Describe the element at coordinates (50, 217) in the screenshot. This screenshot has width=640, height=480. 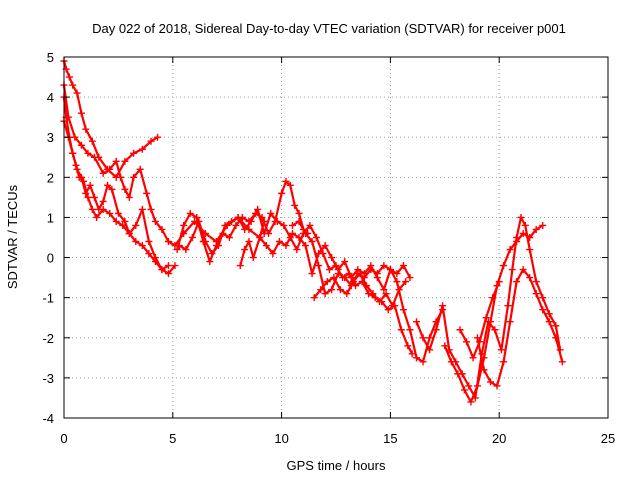
I see `y-tick-label: 1` at that location.